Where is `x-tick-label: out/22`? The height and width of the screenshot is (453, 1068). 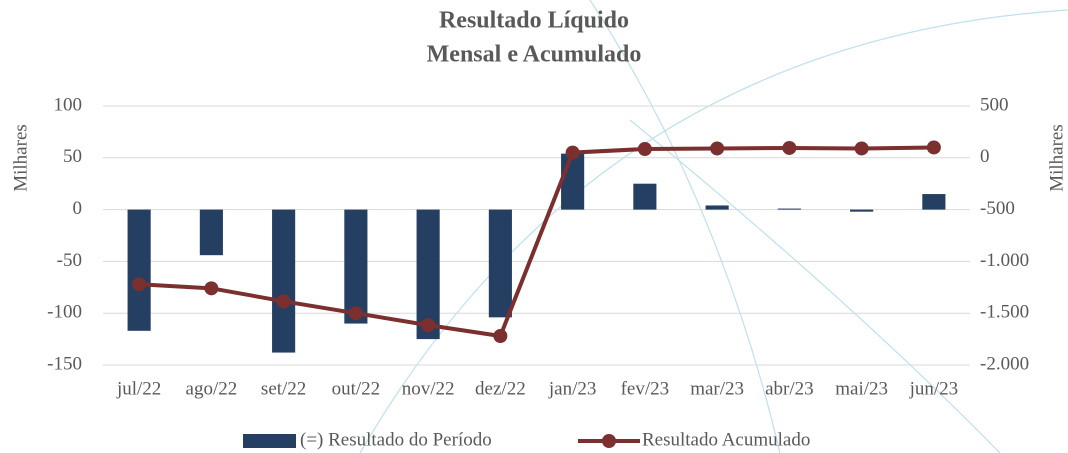
x-tick-label: out/22 is located at coordinates (356, 388).